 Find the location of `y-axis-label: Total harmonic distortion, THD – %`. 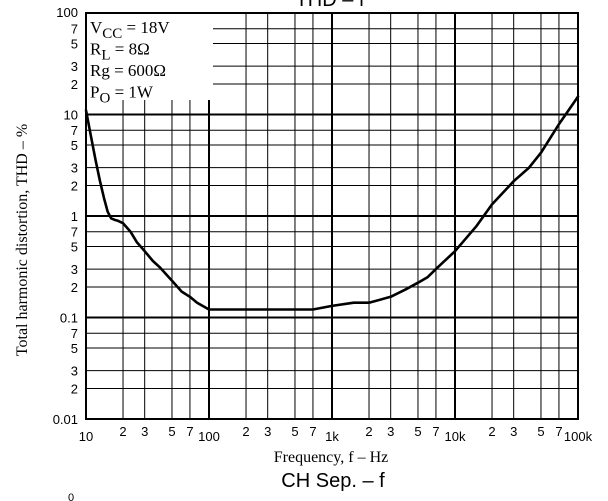

y-axis-label: Total harmonic distortion, THD – % is located at coordinates (22, 240).